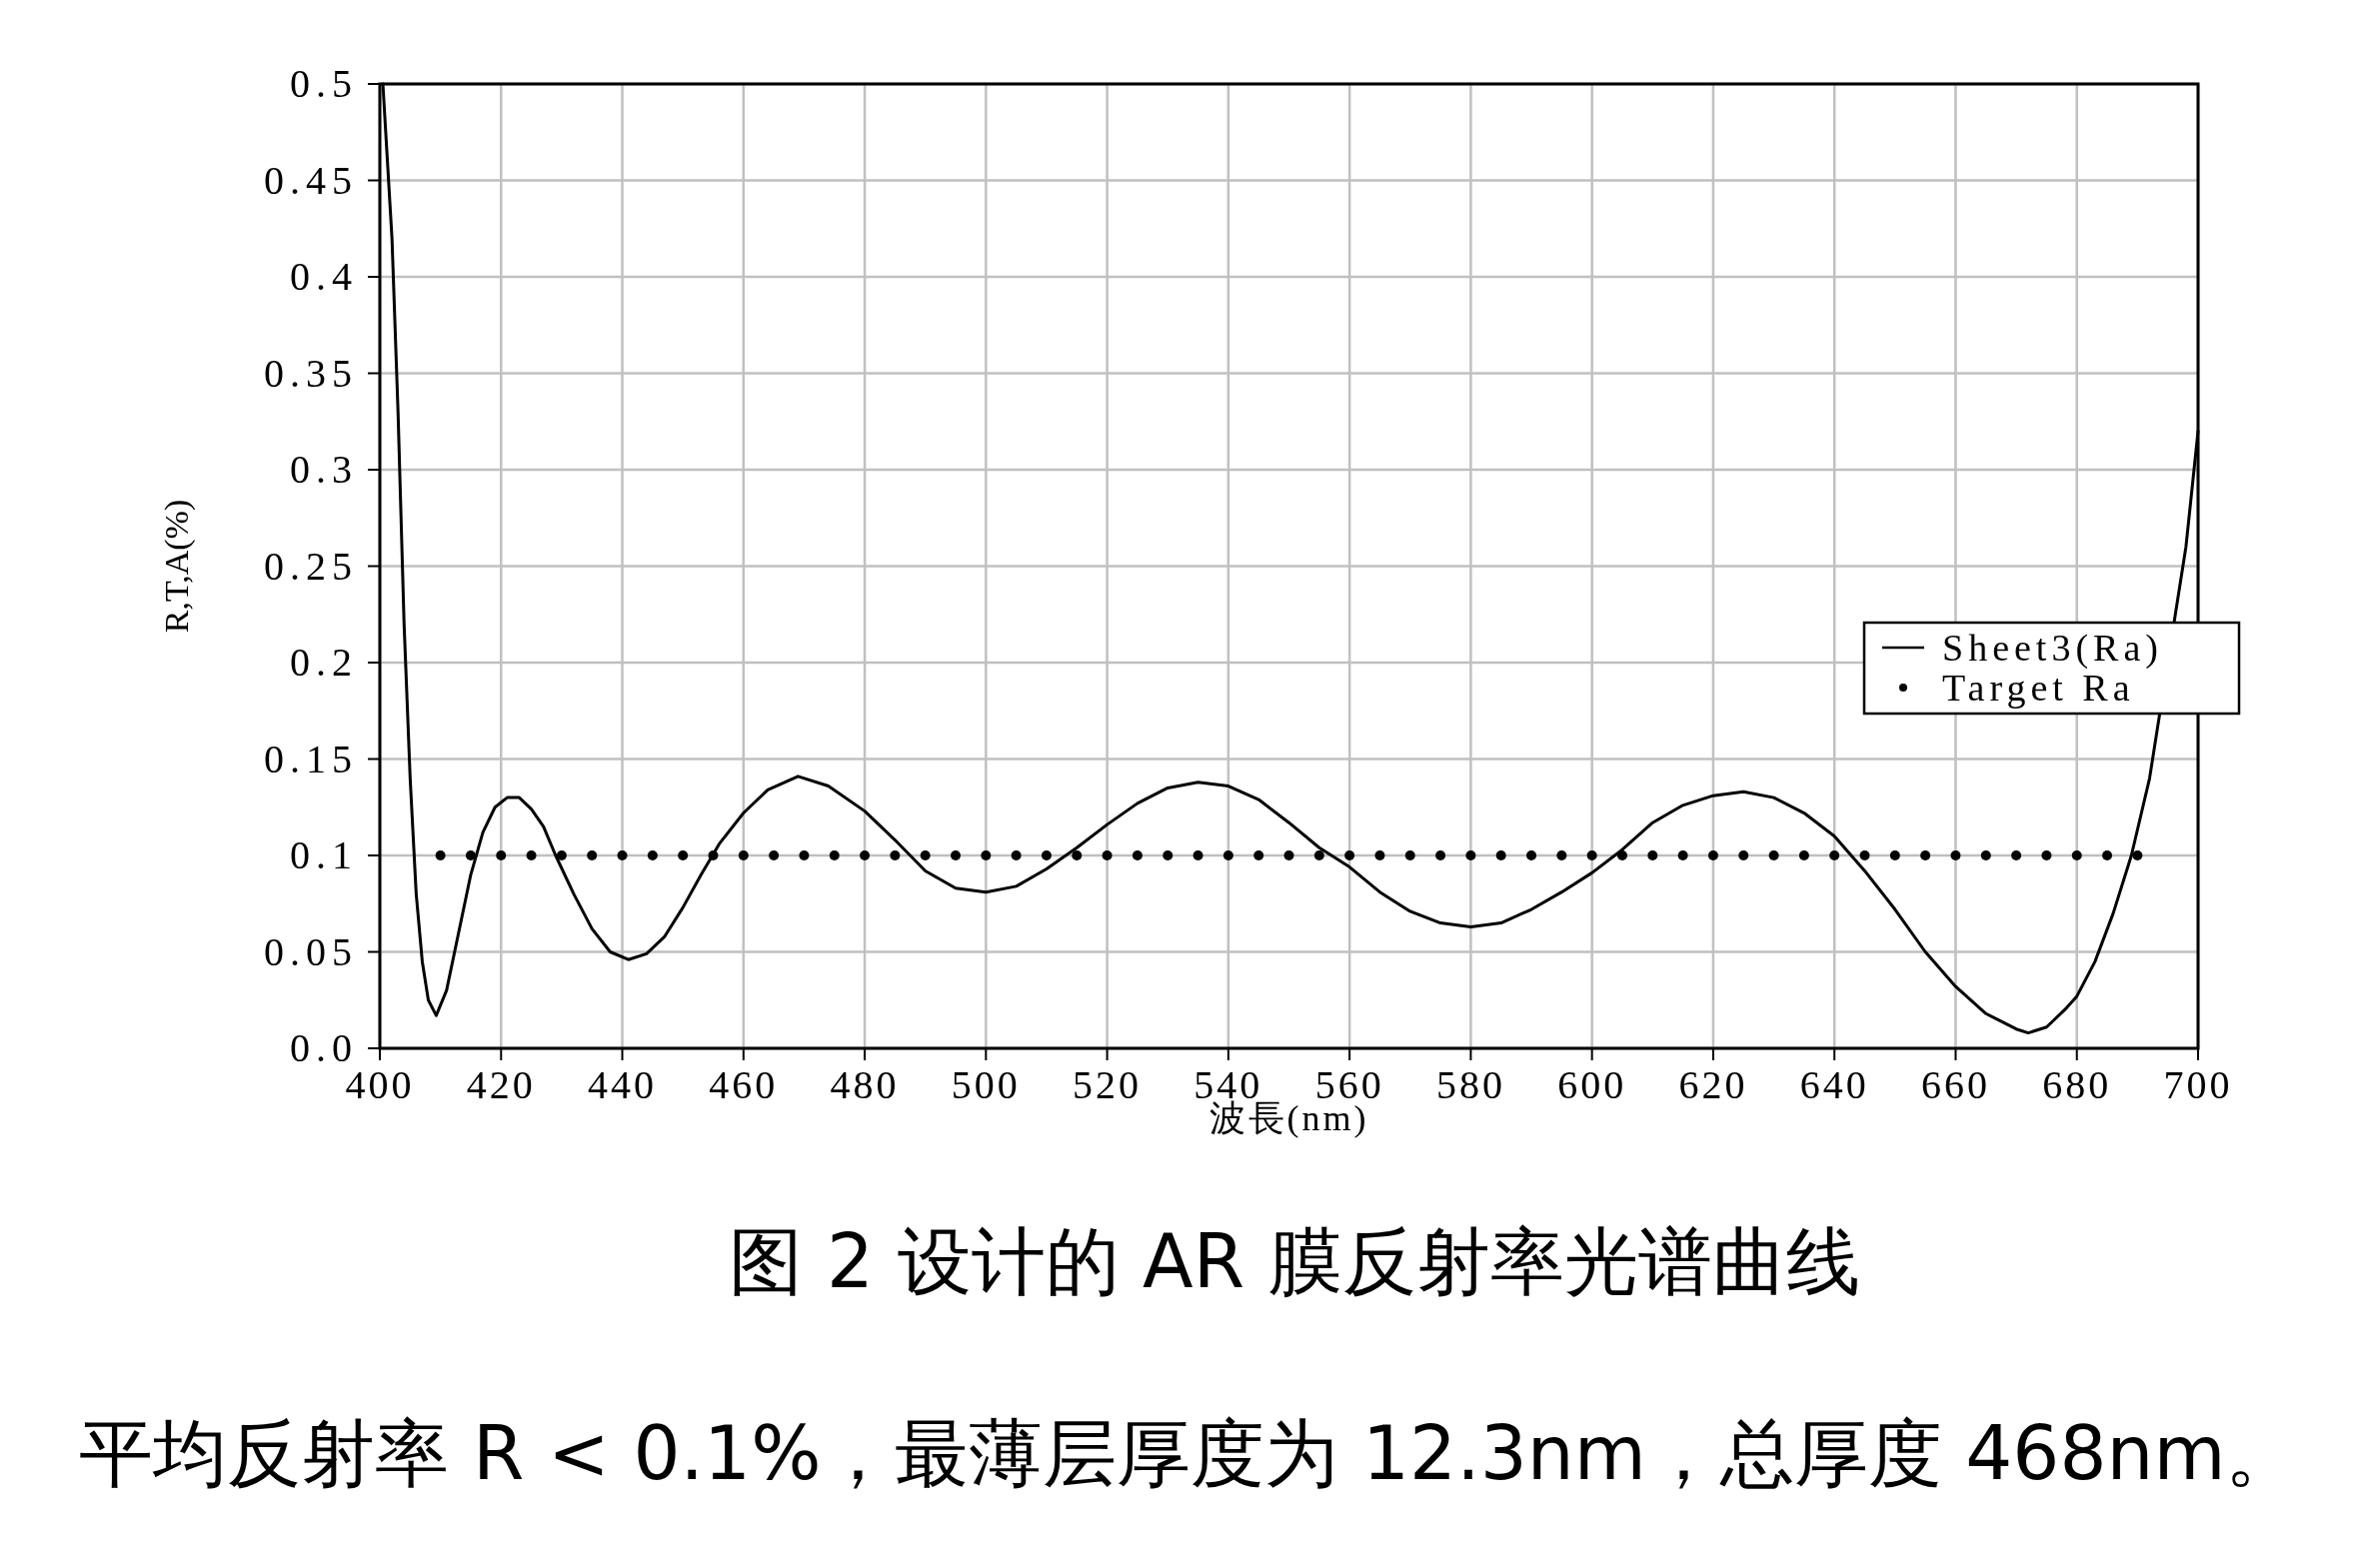 The height and width of the screenshot is (1562, 2380). What do you see at coordinates (311, 951) in the screenshot?
I see `y-tick-label: 0.05` at bounding box center [311, 951].